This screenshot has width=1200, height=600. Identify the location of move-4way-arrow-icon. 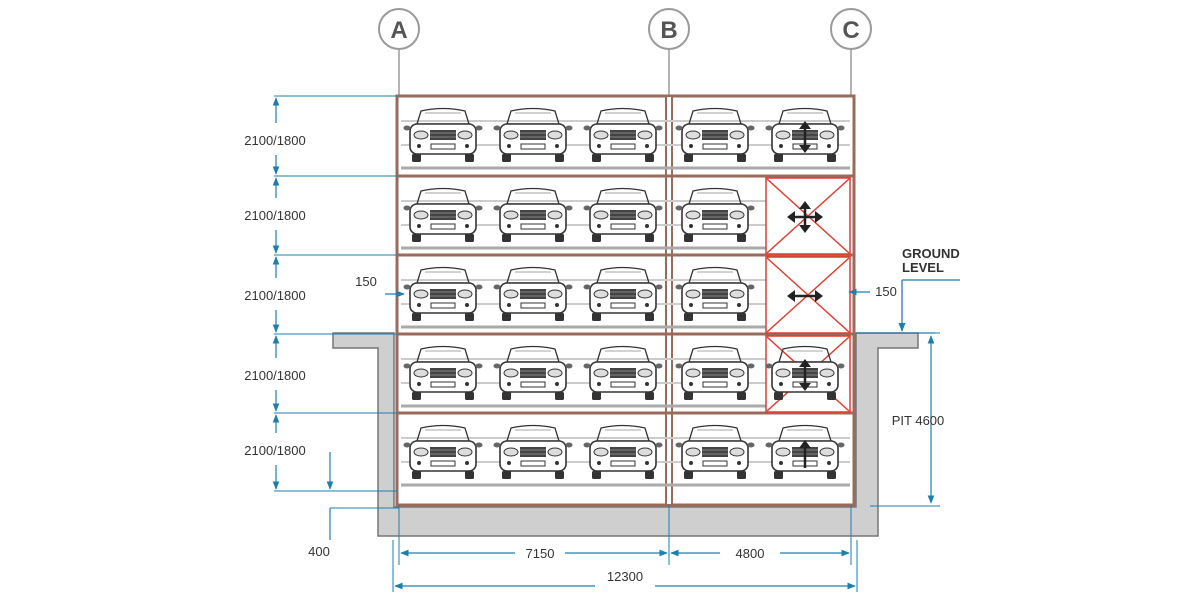
(805, 217).